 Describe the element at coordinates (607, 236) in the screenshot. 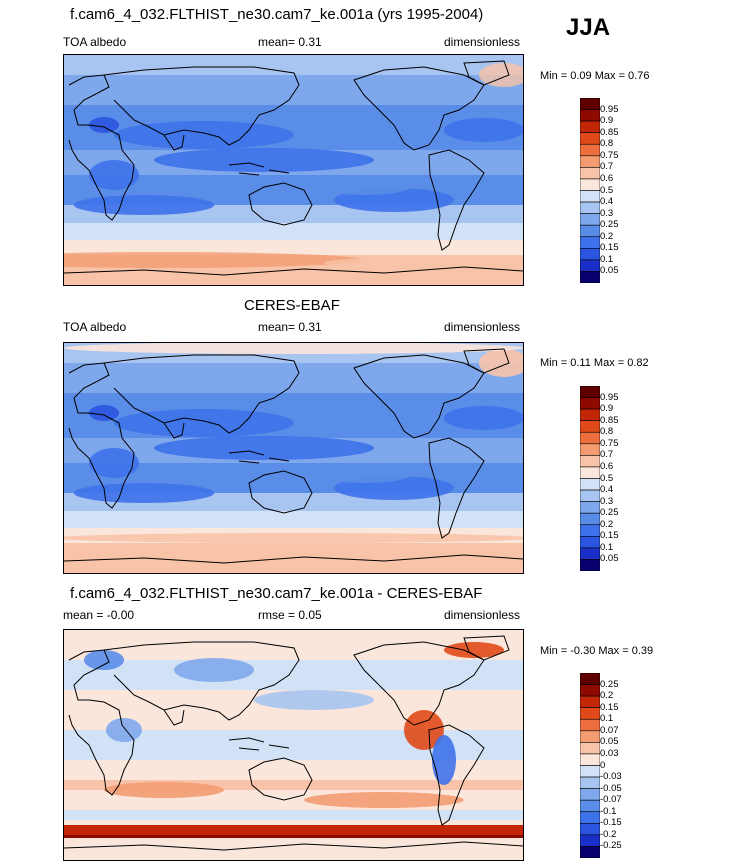

I see `colorbar-tick-label: 0.2` at that location.